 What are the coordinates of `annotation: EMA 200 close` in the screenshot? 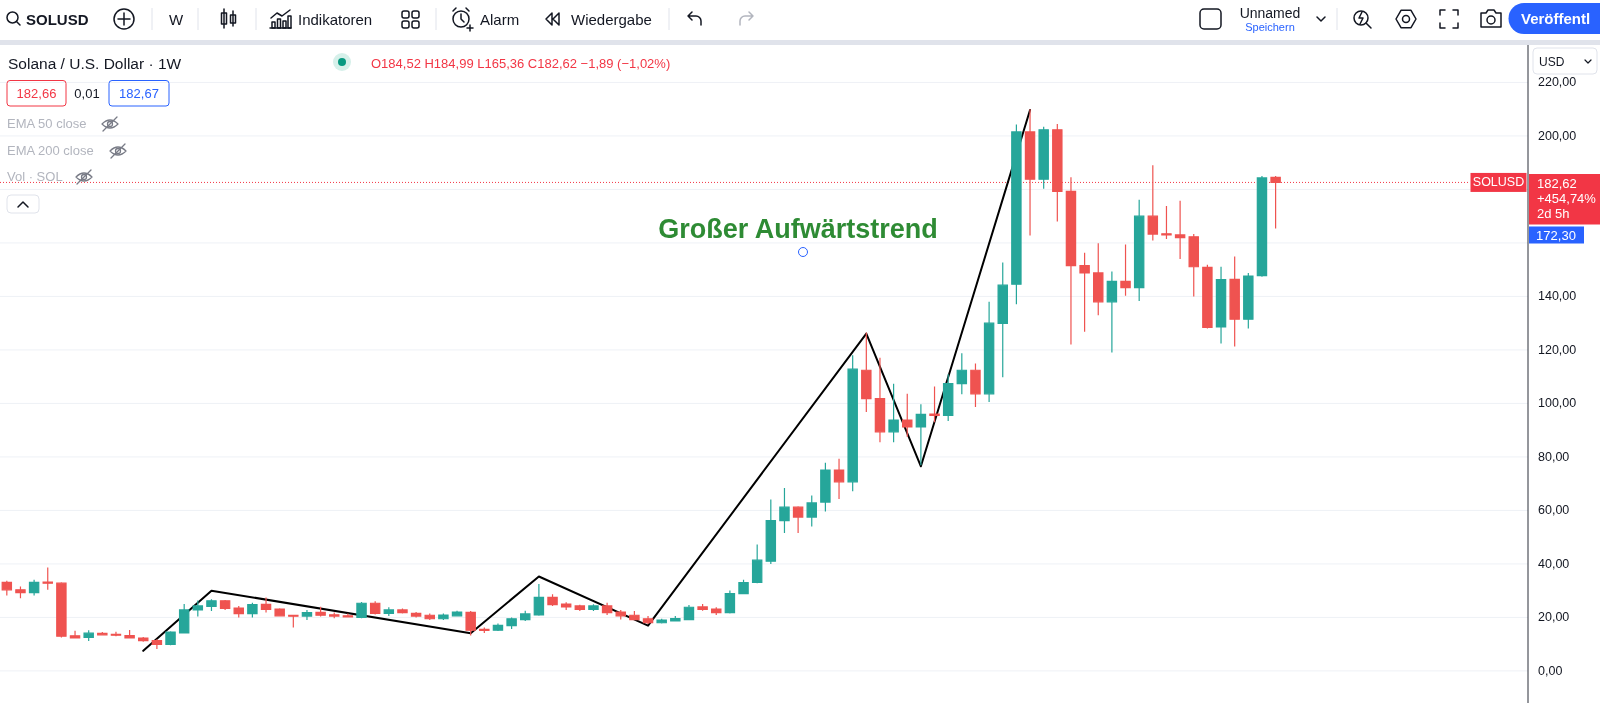 It's located at (50, 150).